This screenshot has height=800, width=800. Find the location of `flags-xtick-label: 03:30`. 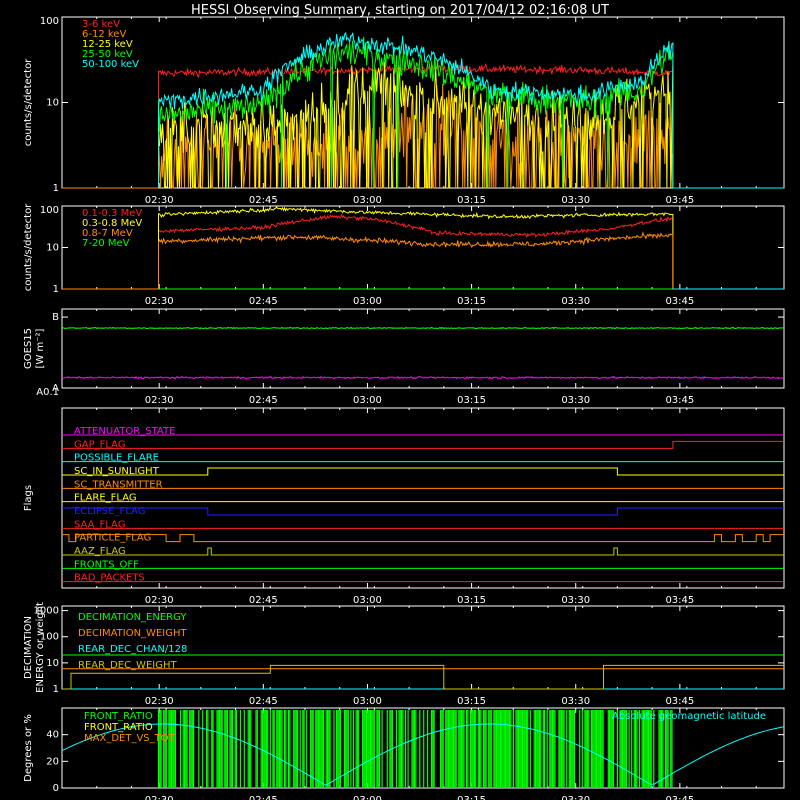

flags-xtick-label: 03:30 is located at coordinates (575, 600).